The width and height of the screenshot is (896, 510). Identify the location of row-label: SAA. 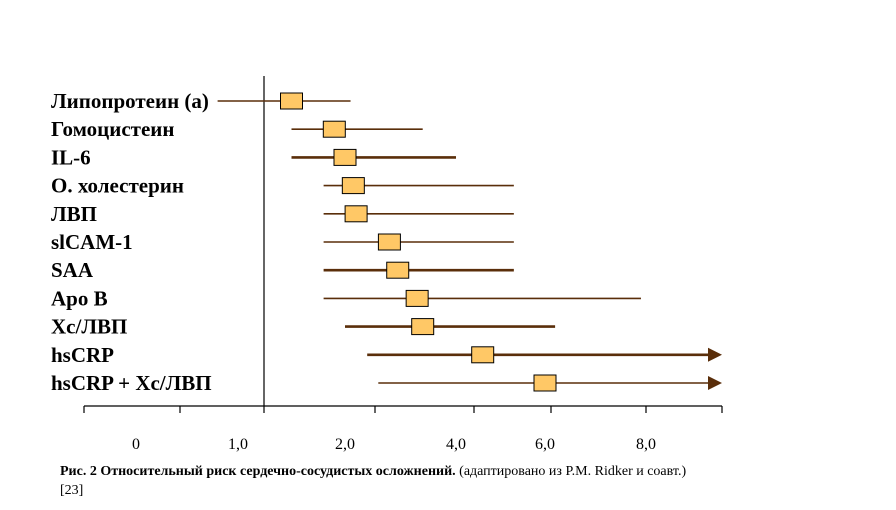
(72, 270).